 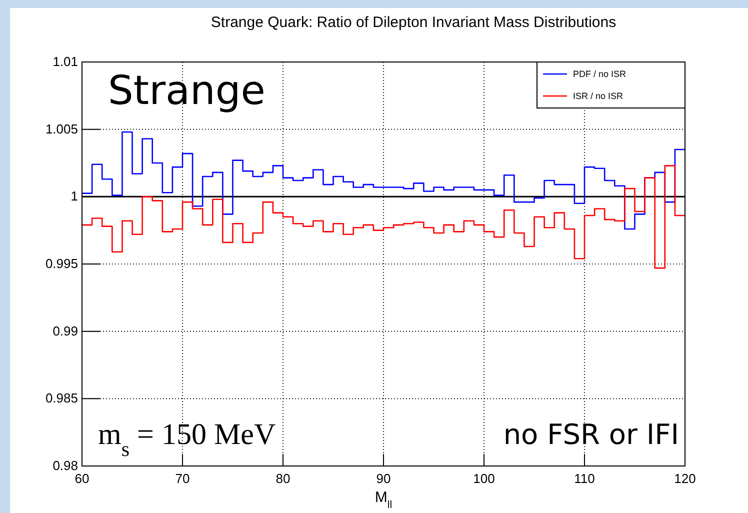 What do you see at coordinates (82, 478) in the screenshot?
I see `x-tick-label: 60` at bounding box center [82, 478].